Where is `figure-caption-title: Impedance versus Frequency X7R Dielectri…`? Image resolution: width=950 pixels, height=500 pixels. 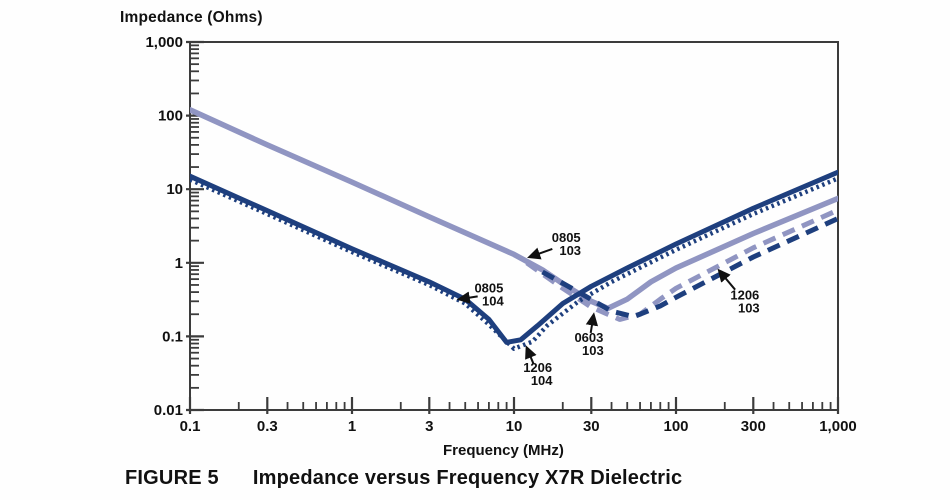
figure-caption-title: Impedance versus Frequency X7R Dielectri… is located at coordinates (467, 478).